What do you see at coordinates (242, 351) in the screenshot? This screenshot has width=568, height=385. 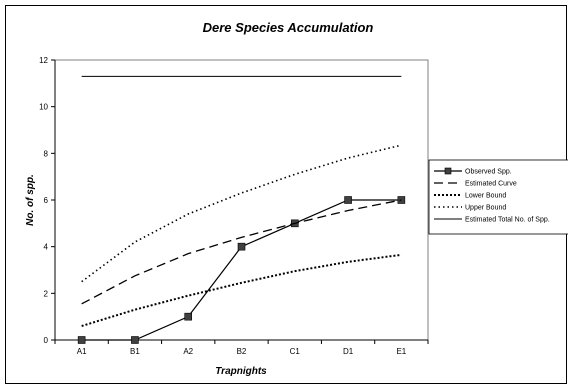 I see `x-tick-label: B2` at bounding box center [242, 351].